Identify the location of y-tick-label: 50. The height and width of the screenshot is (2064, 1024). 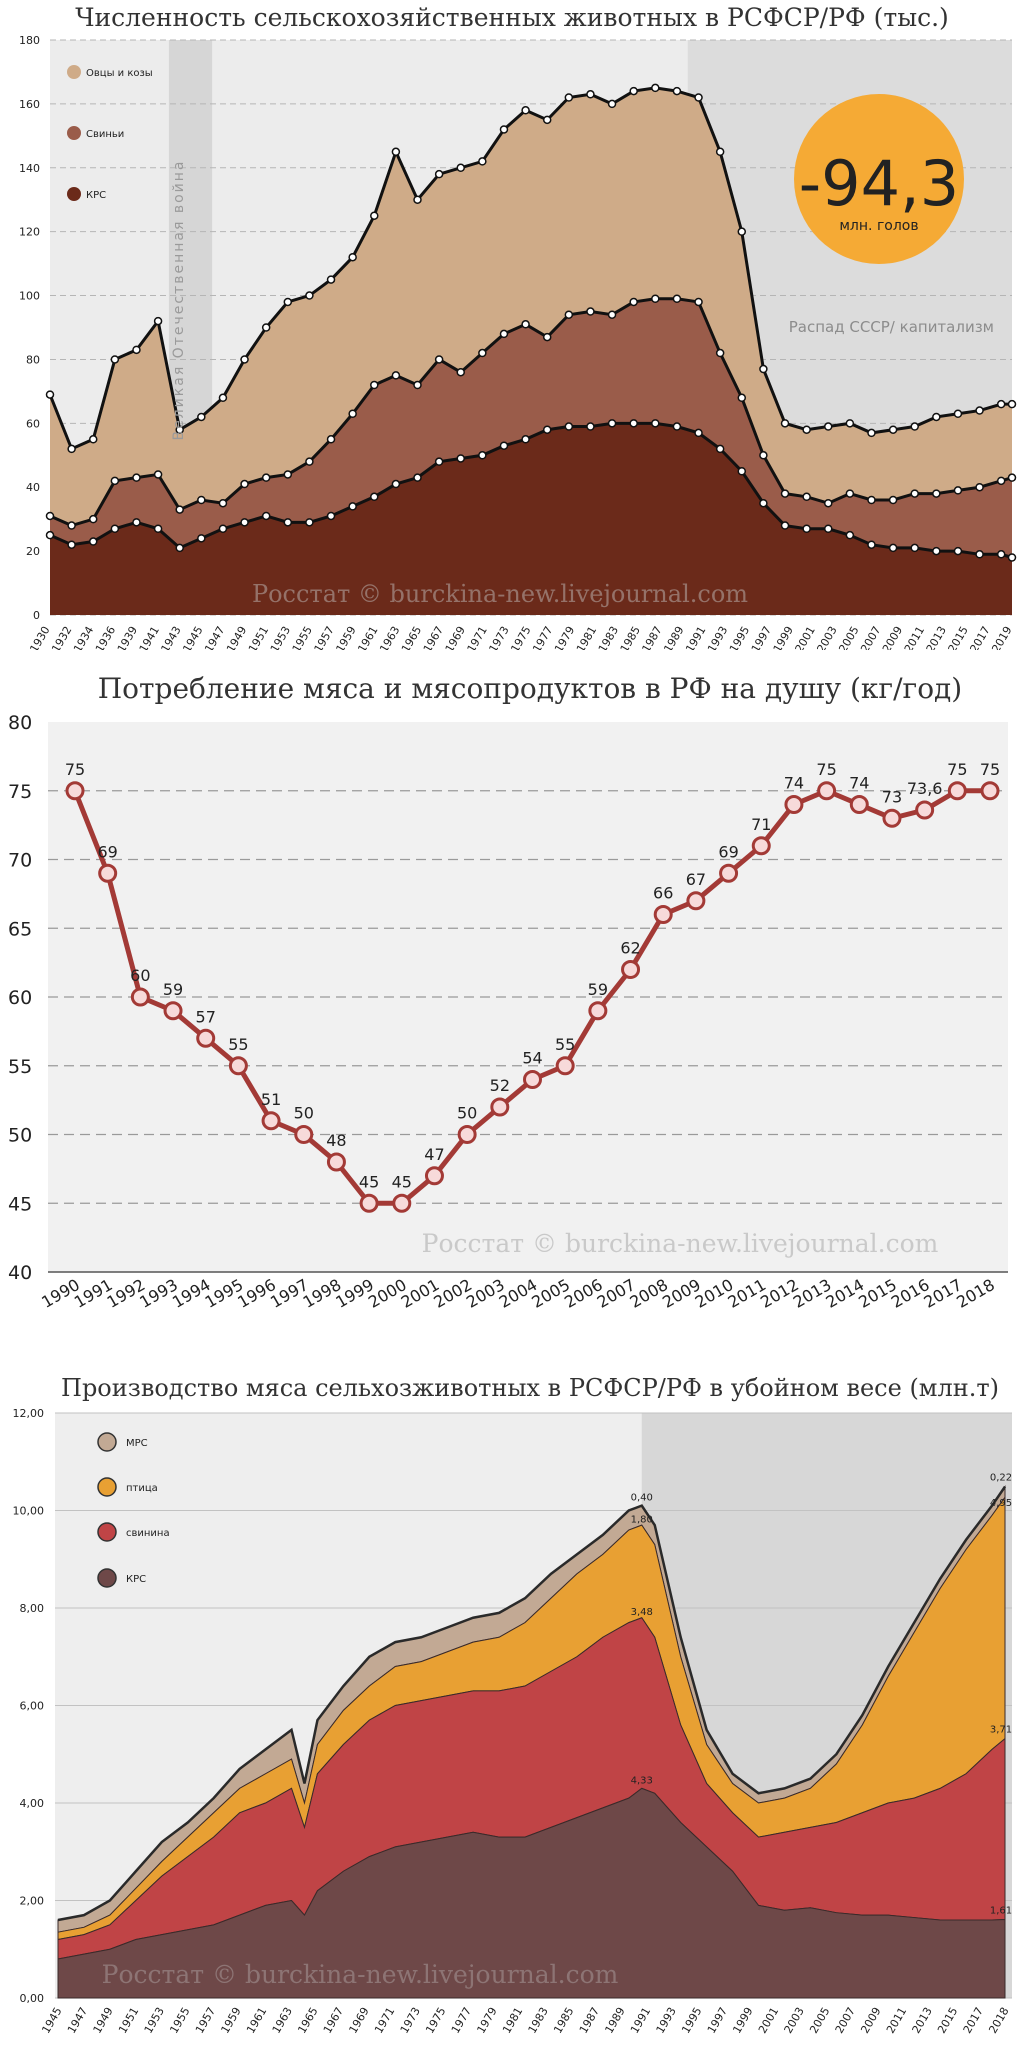
(20, 1136).